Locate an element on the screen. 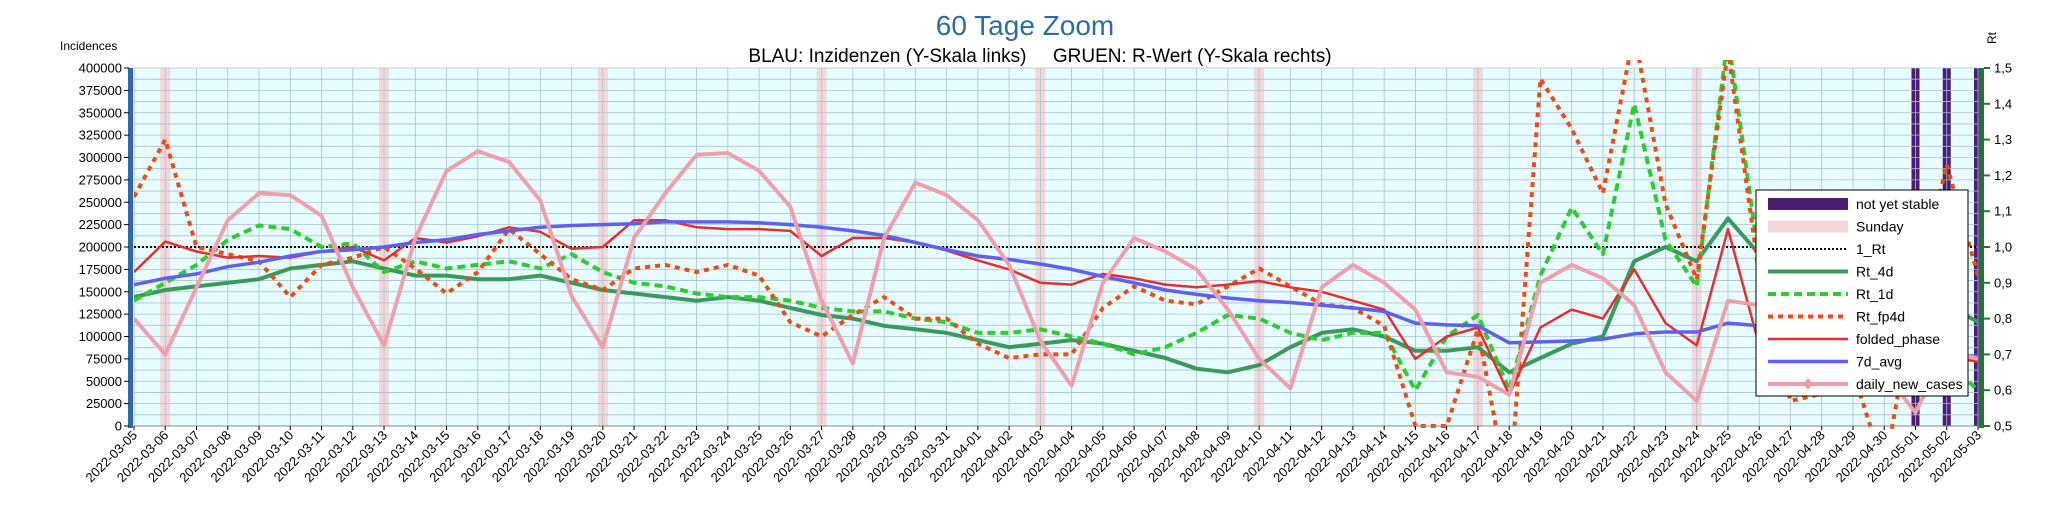  legend-label: 1_Rt is located at coordinates (1871, 249).